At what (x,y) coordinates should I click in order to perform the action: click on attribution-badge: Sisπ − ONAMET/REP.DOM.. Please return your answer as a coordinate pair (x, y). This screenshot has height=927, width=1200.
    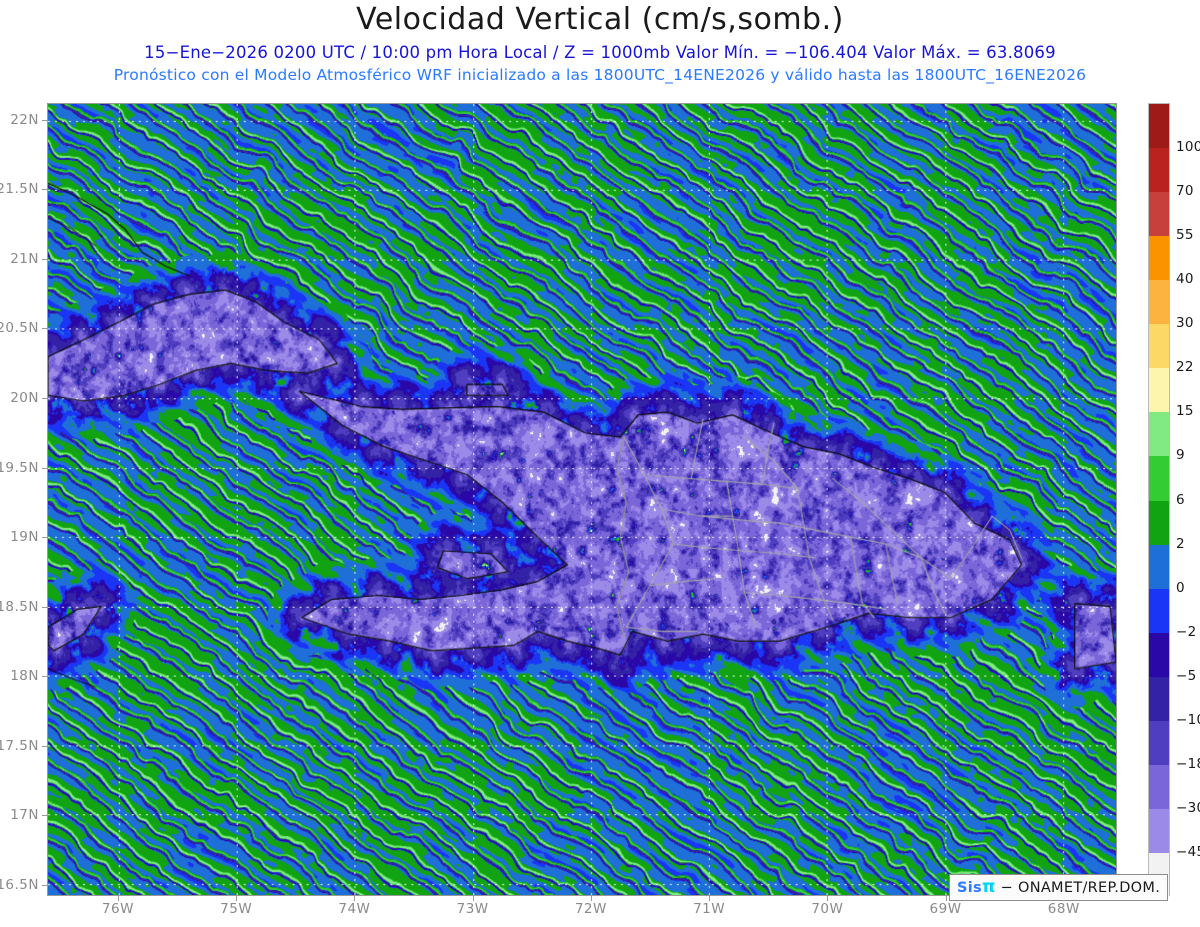
    Looking at the image, I should click on (1059, 887).